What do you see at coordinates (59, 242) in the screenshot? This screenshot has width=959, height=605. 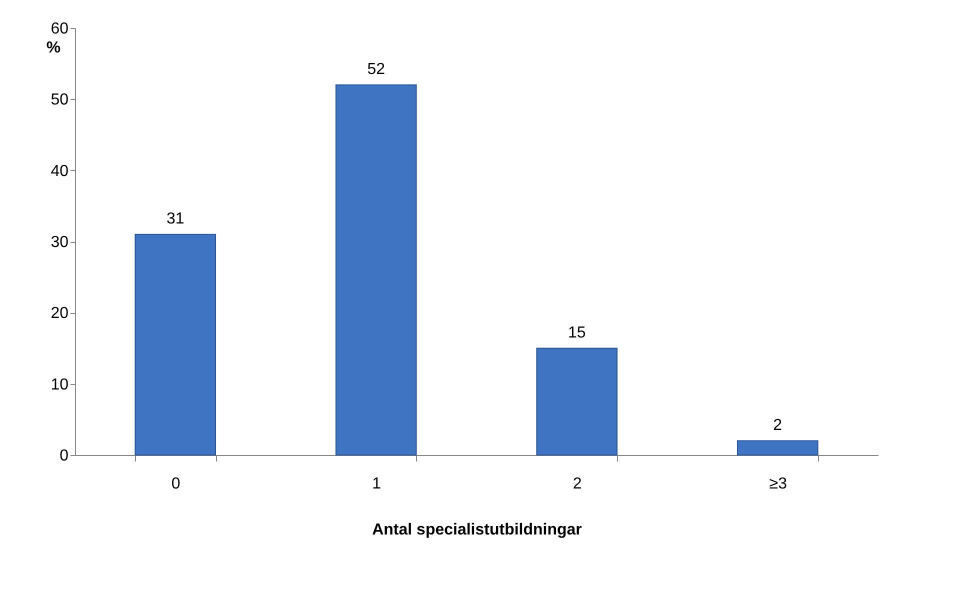 I see `y-tick-label: 30` at bounding box center [59, 242].